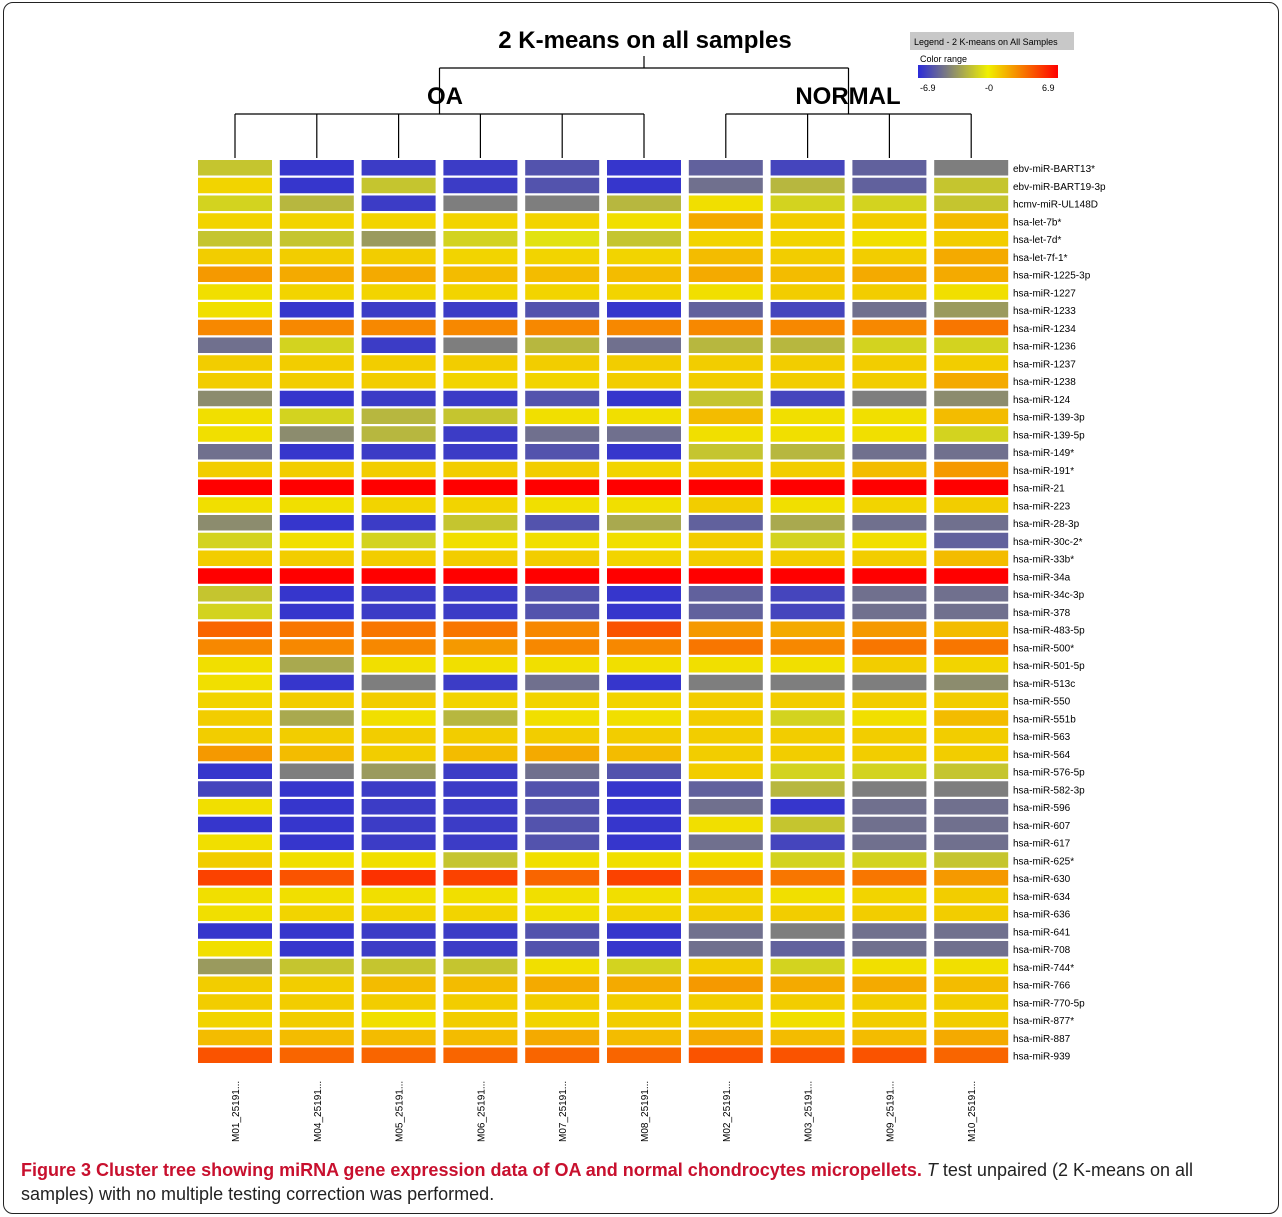  What do you see at coordinates (1043, 560) in the screenshot?
I see `row-label: hsa-miR-33b*` at bounding box center [1043, 560].